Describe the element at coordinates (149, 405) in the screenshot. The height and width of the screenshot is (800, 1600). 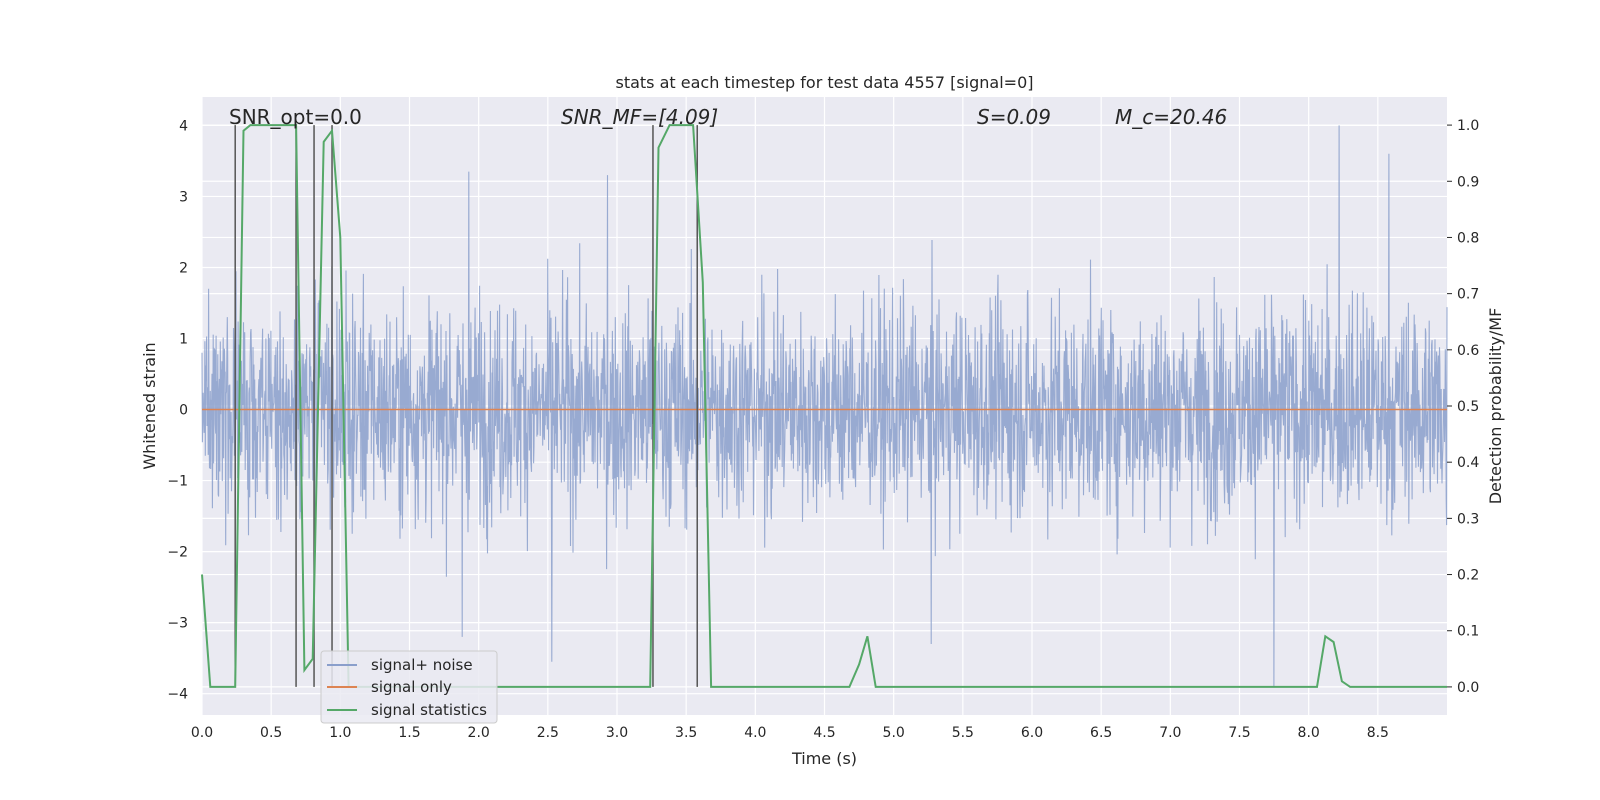
I see `y-axis-left-label: Whitened strain` at that location.